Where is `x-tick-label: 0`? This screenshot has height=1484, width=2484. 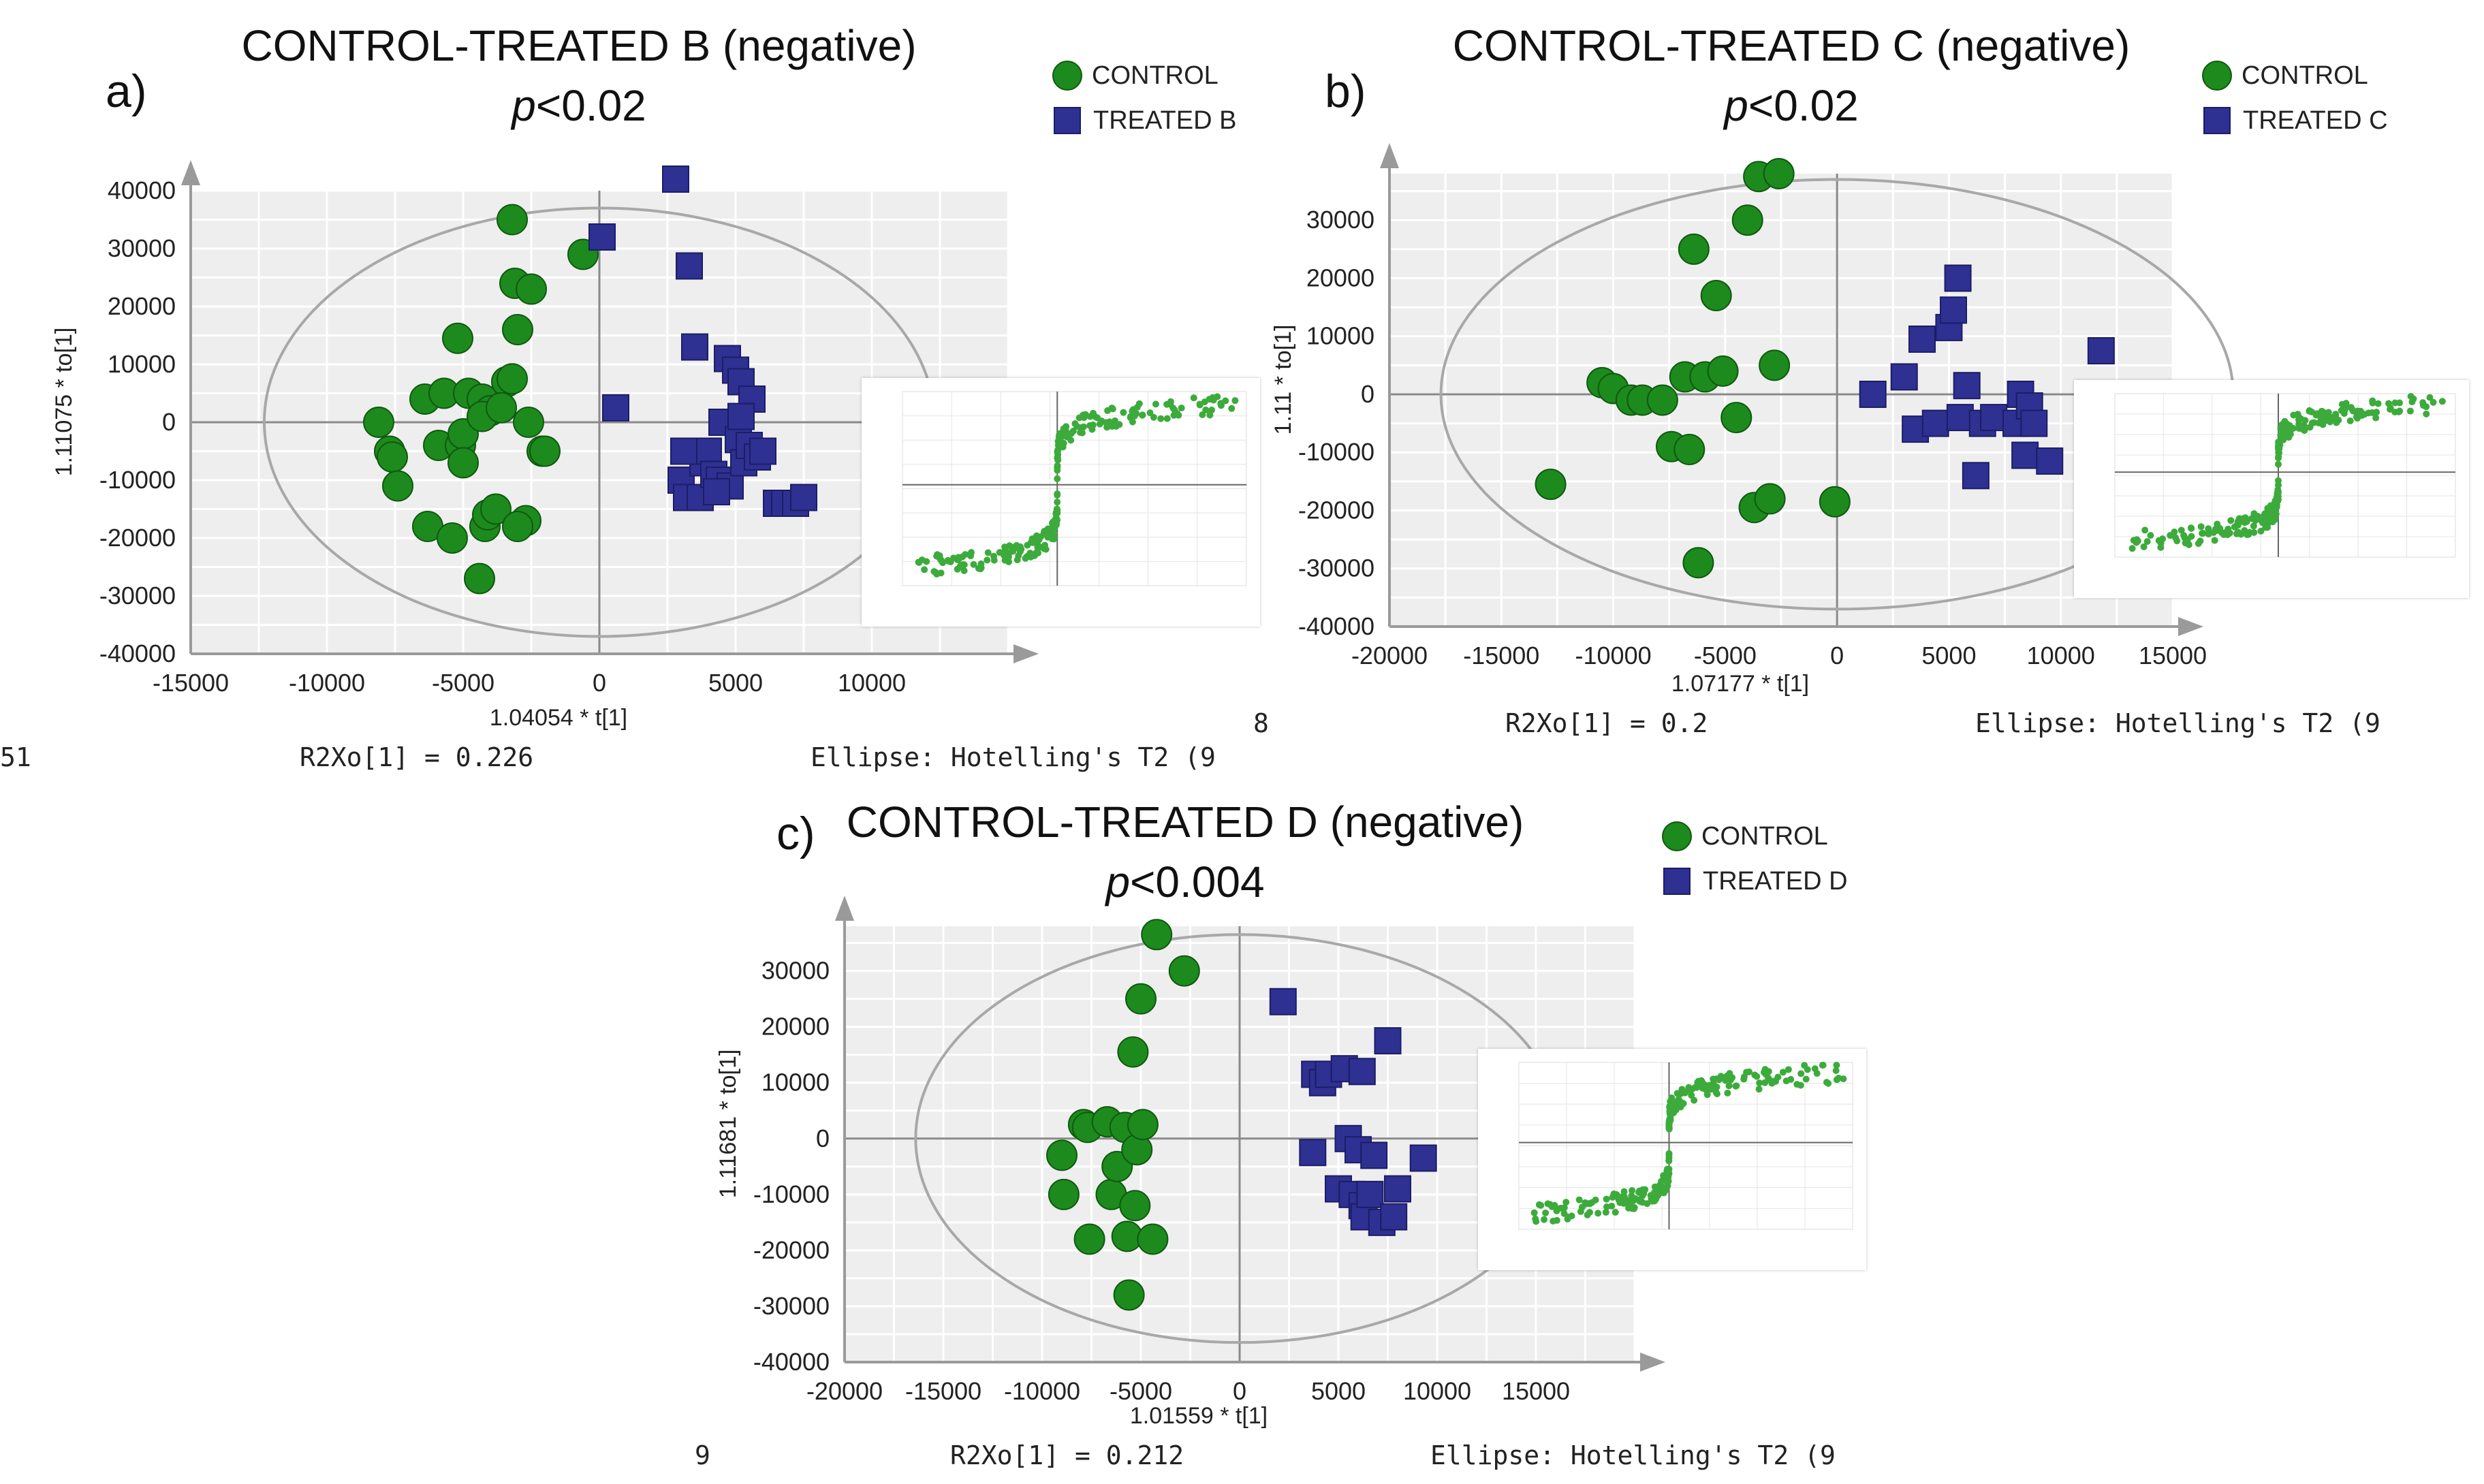 x-tick-label: 0 is located at coordinates (599, 683).